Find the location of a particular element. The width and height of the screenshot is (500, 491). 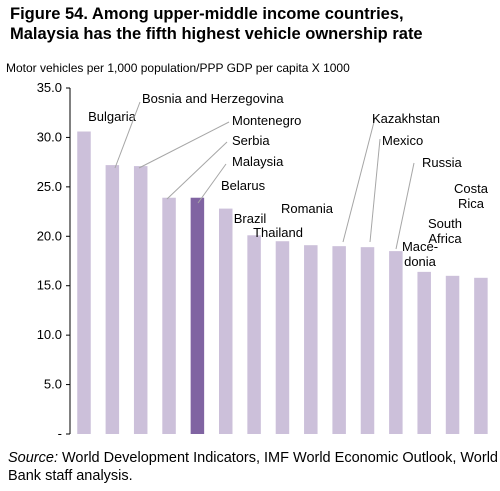

bar-label: Mace-donia is located at coordinates (420, 254).